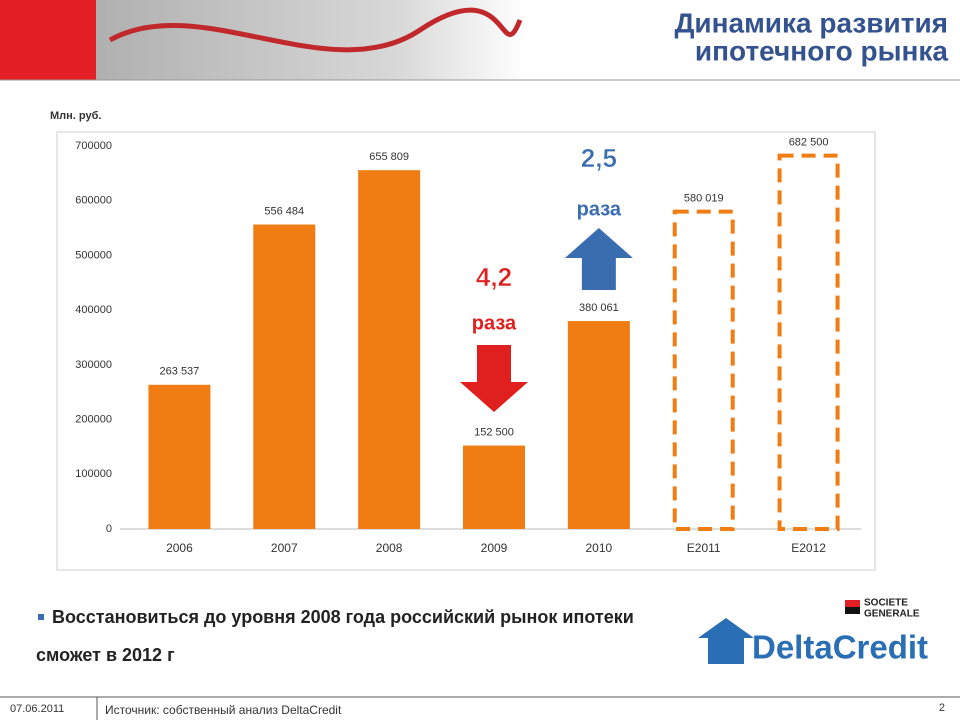  I want to click on annotation-factor: 4,2, so click(494, 277).